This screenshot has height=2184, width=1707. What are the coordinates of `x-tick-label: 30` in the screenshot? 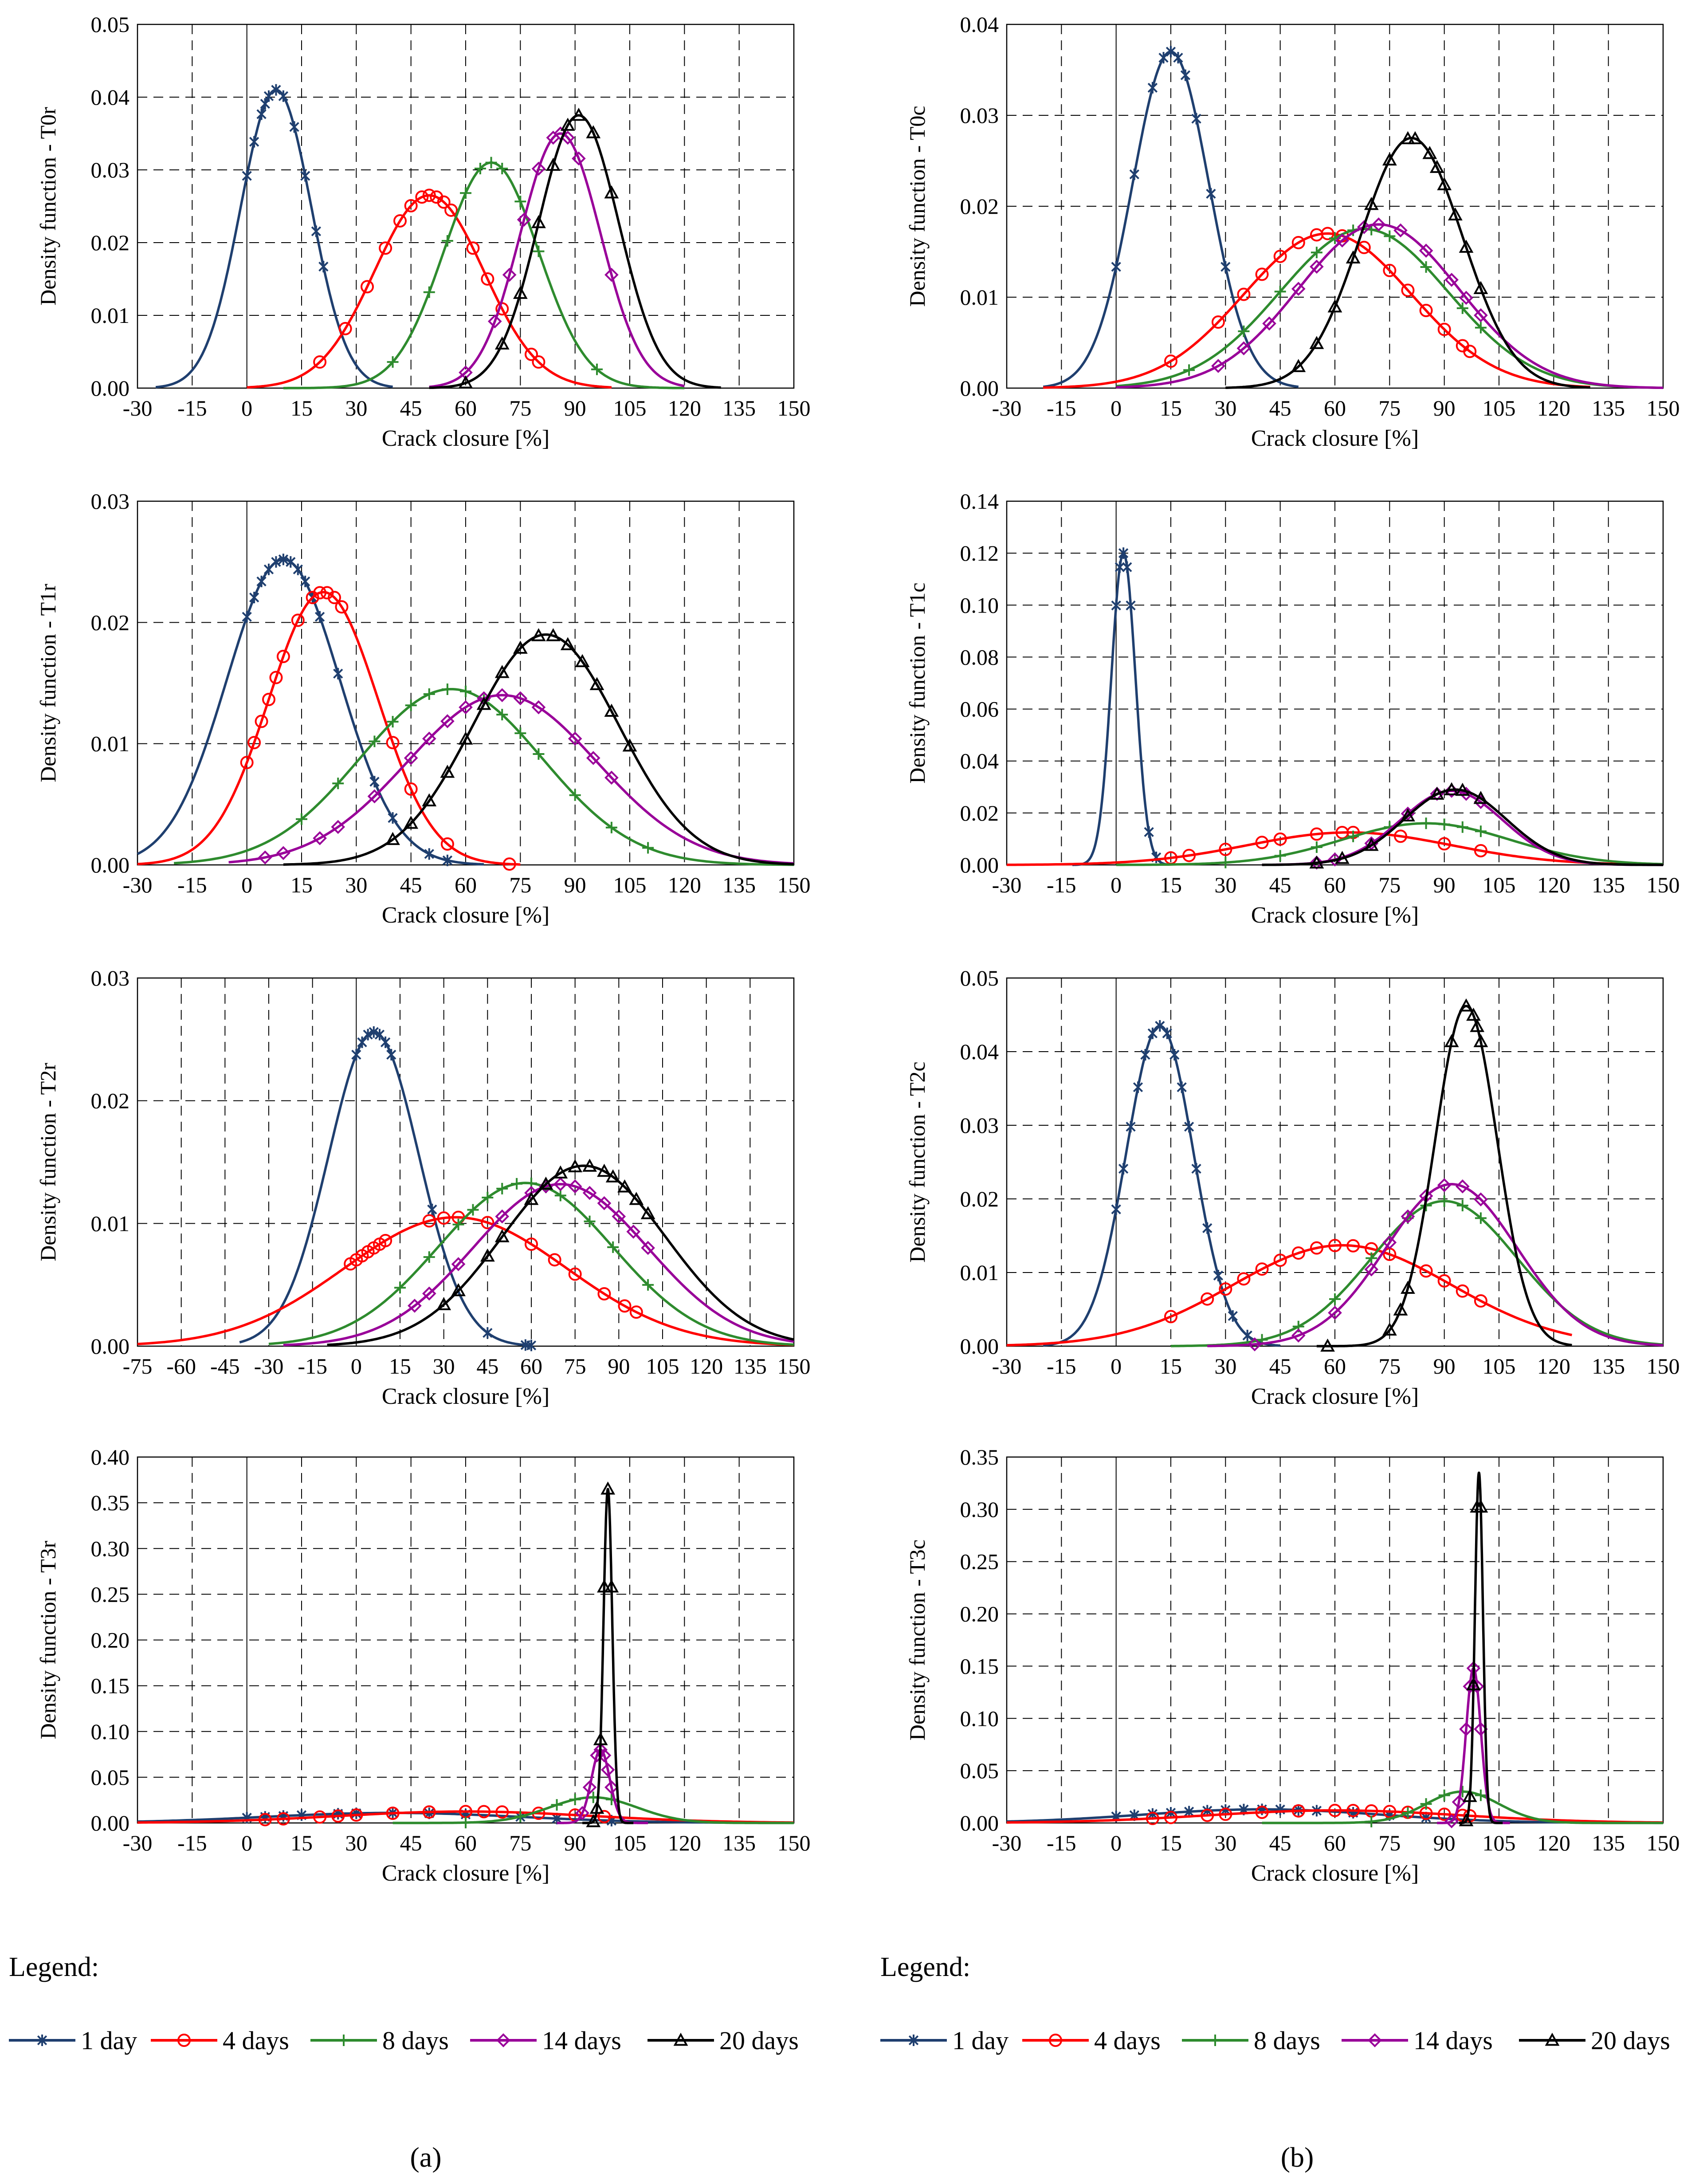 It's located at (1225, 884).